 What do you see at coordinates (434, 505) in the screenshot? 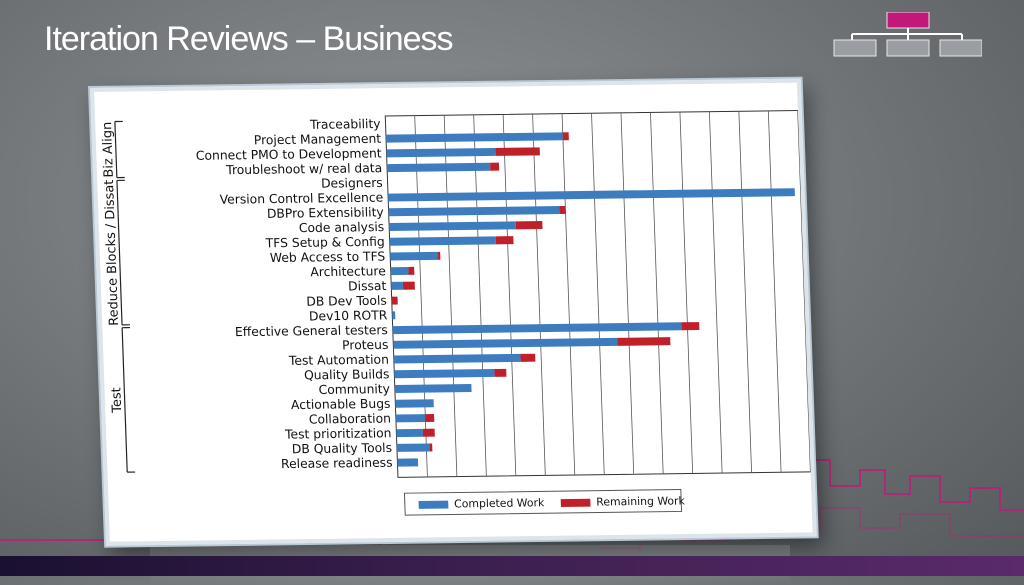
I see `legend-swatch-completed` at bounding box center [434, 505].